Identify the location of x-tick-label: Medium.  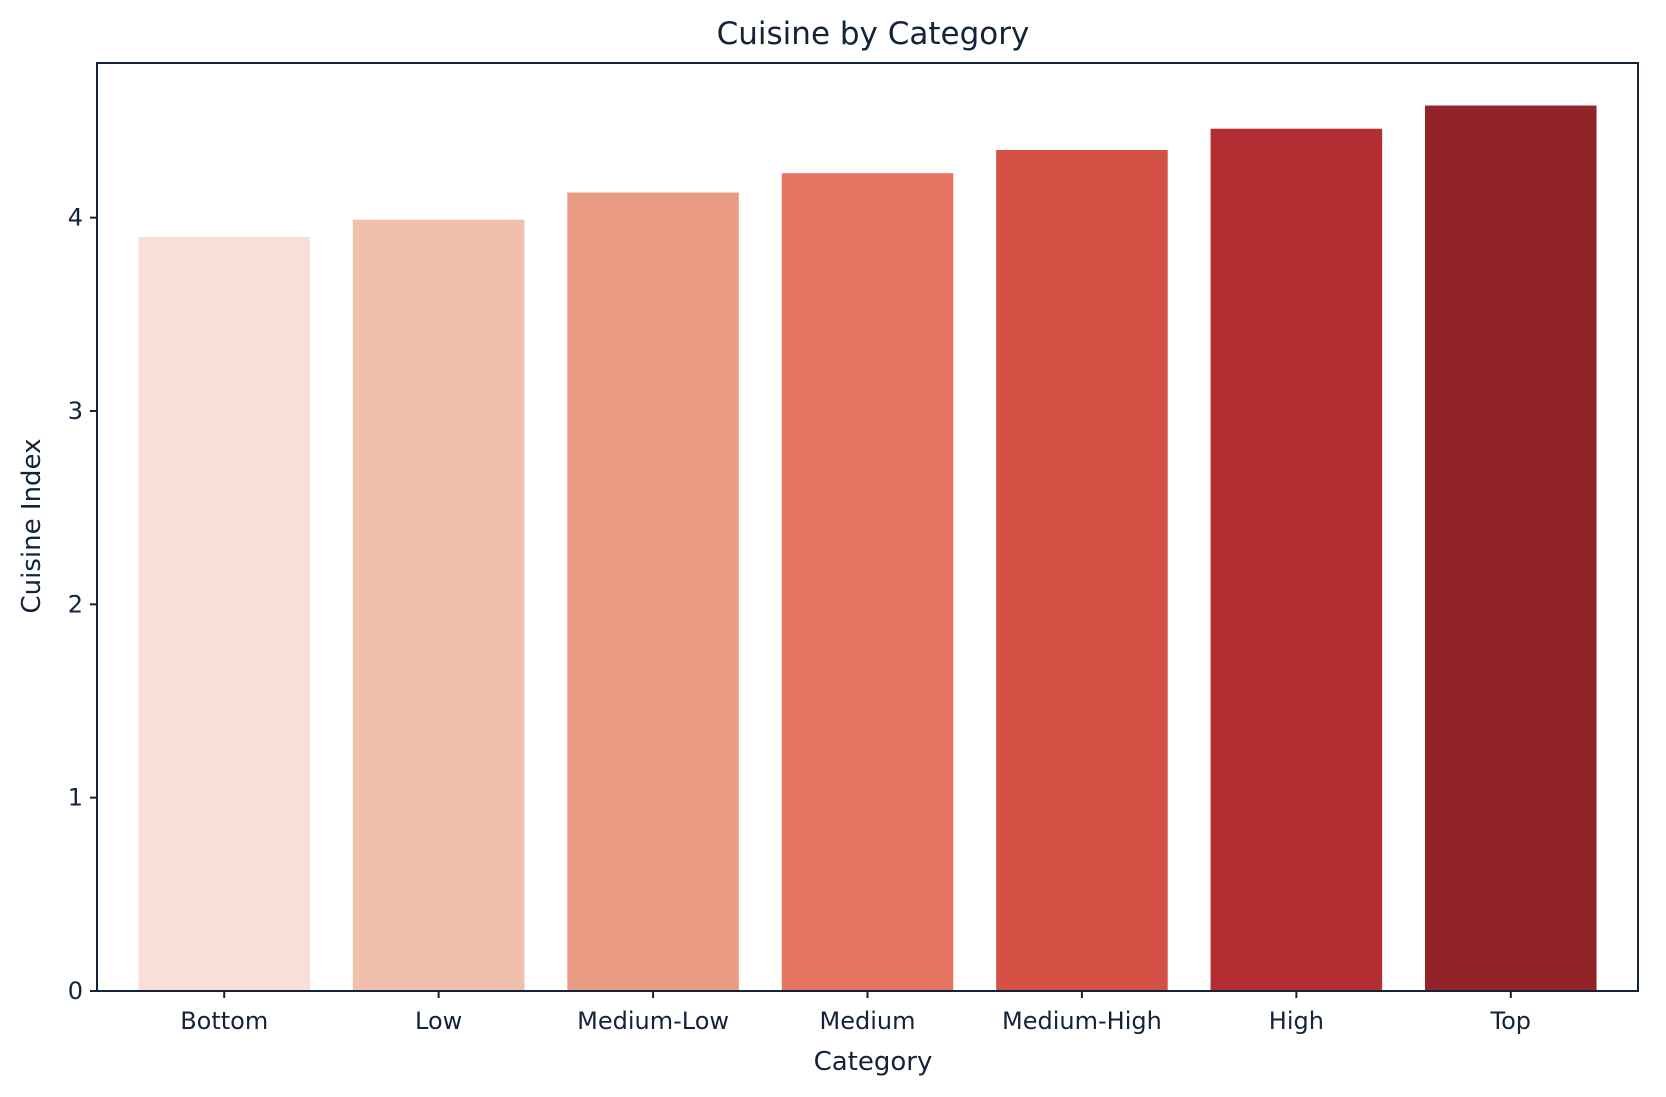
(868, 1021).